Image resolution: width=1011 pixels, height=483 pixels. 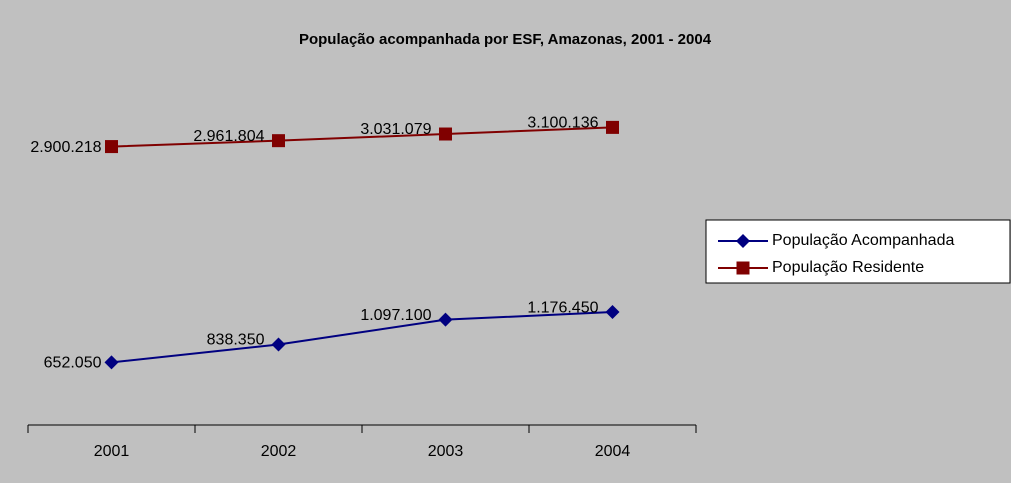 I want to click on data-label: 3.100.136, so click(x=562, y=123).